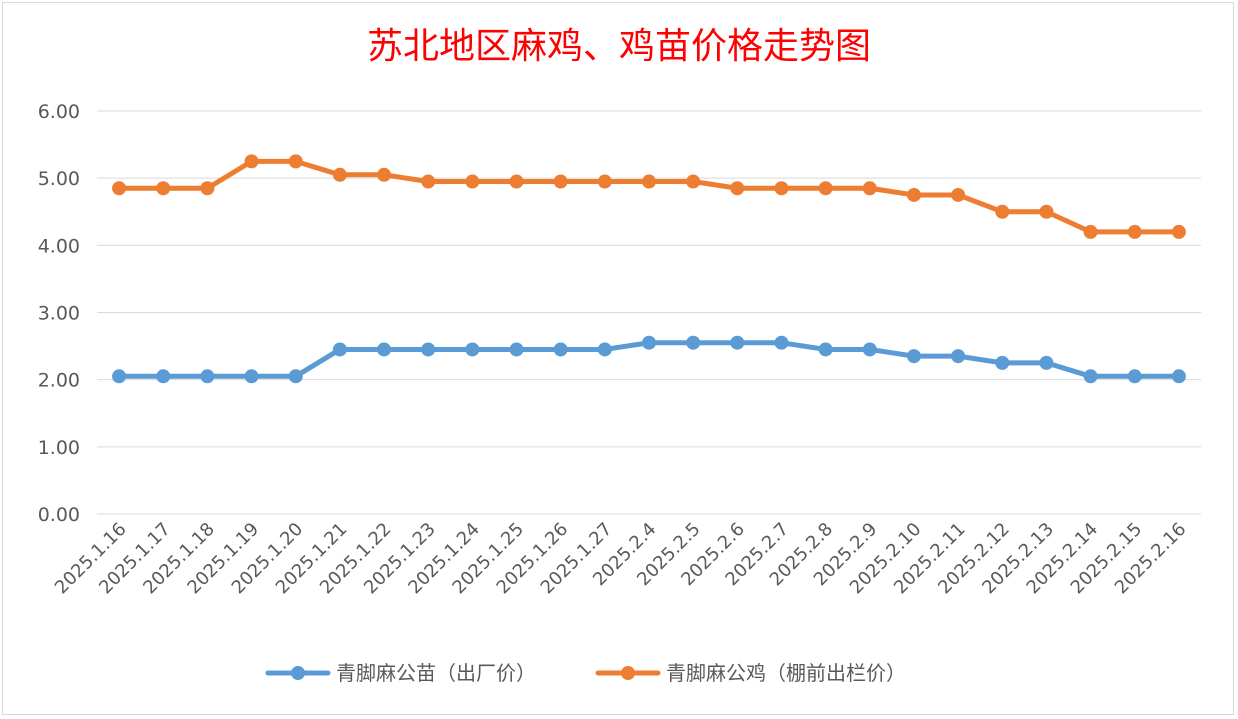 Image resolution: width=1238 pixels, height=719 pixels. I want to click on y-tick-label: 6.00, so click(59, 112).